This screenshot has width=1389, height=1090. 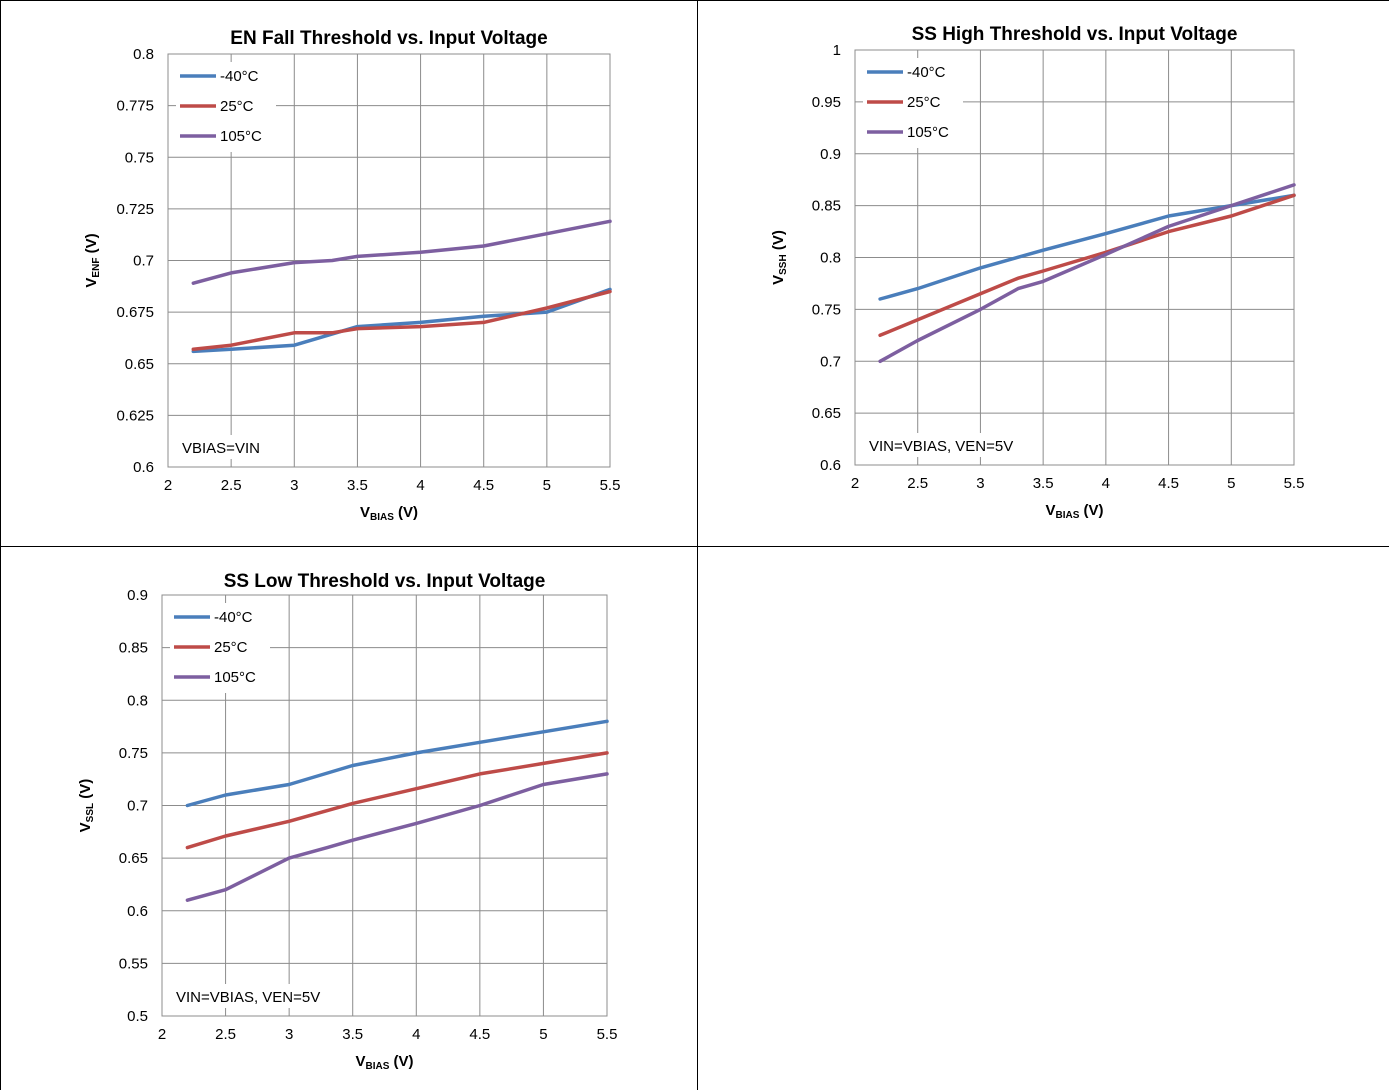 What do you see at coordinates (385, 581) in the screenshot?
I see `chart-title: SS Low Threshold vs. Input Voltage` at bounding box center [385, 581].